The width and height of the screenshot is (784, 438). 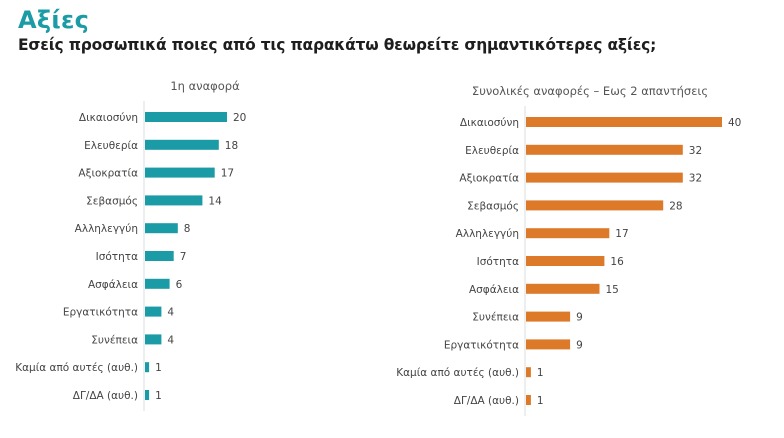 What do you see at coordinates (617, 262) in the screenshot?
I see `data-label: 16` at bounding box center [617, 262].